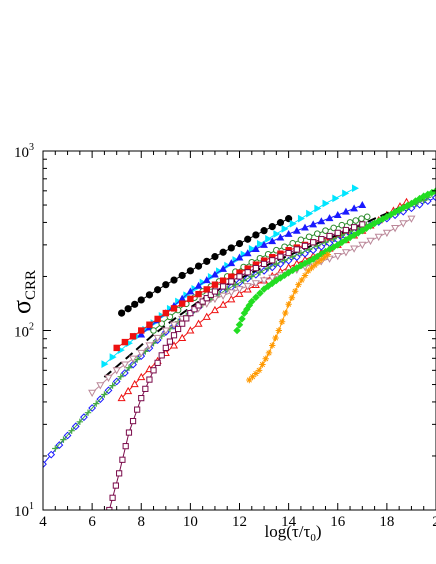 The height and width of the screenshot is (564, 436). What do you see at coordinates (190, 522) in the screenshot?
I see `x-tick-label: 10` at bounding box center [190, 522].